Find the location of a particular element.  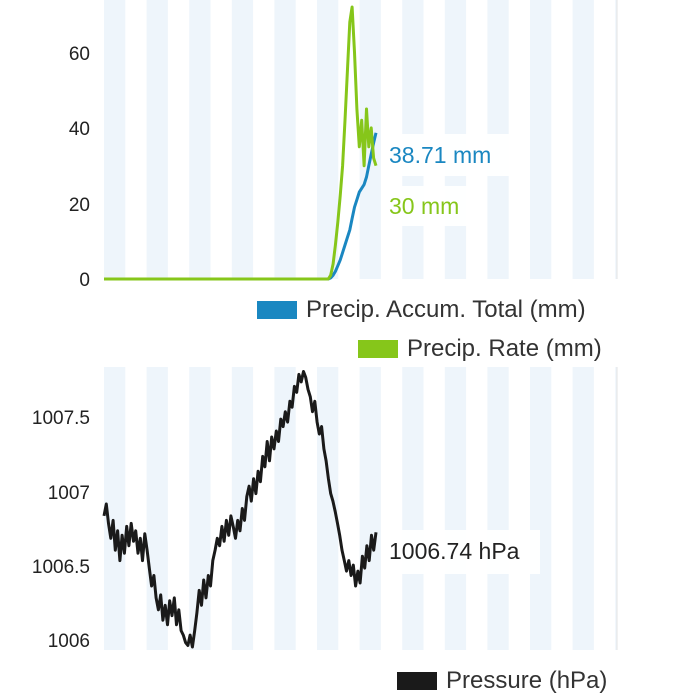

legend-label-pressure: Pressure (hPa) is located at coordinates (526, 680).